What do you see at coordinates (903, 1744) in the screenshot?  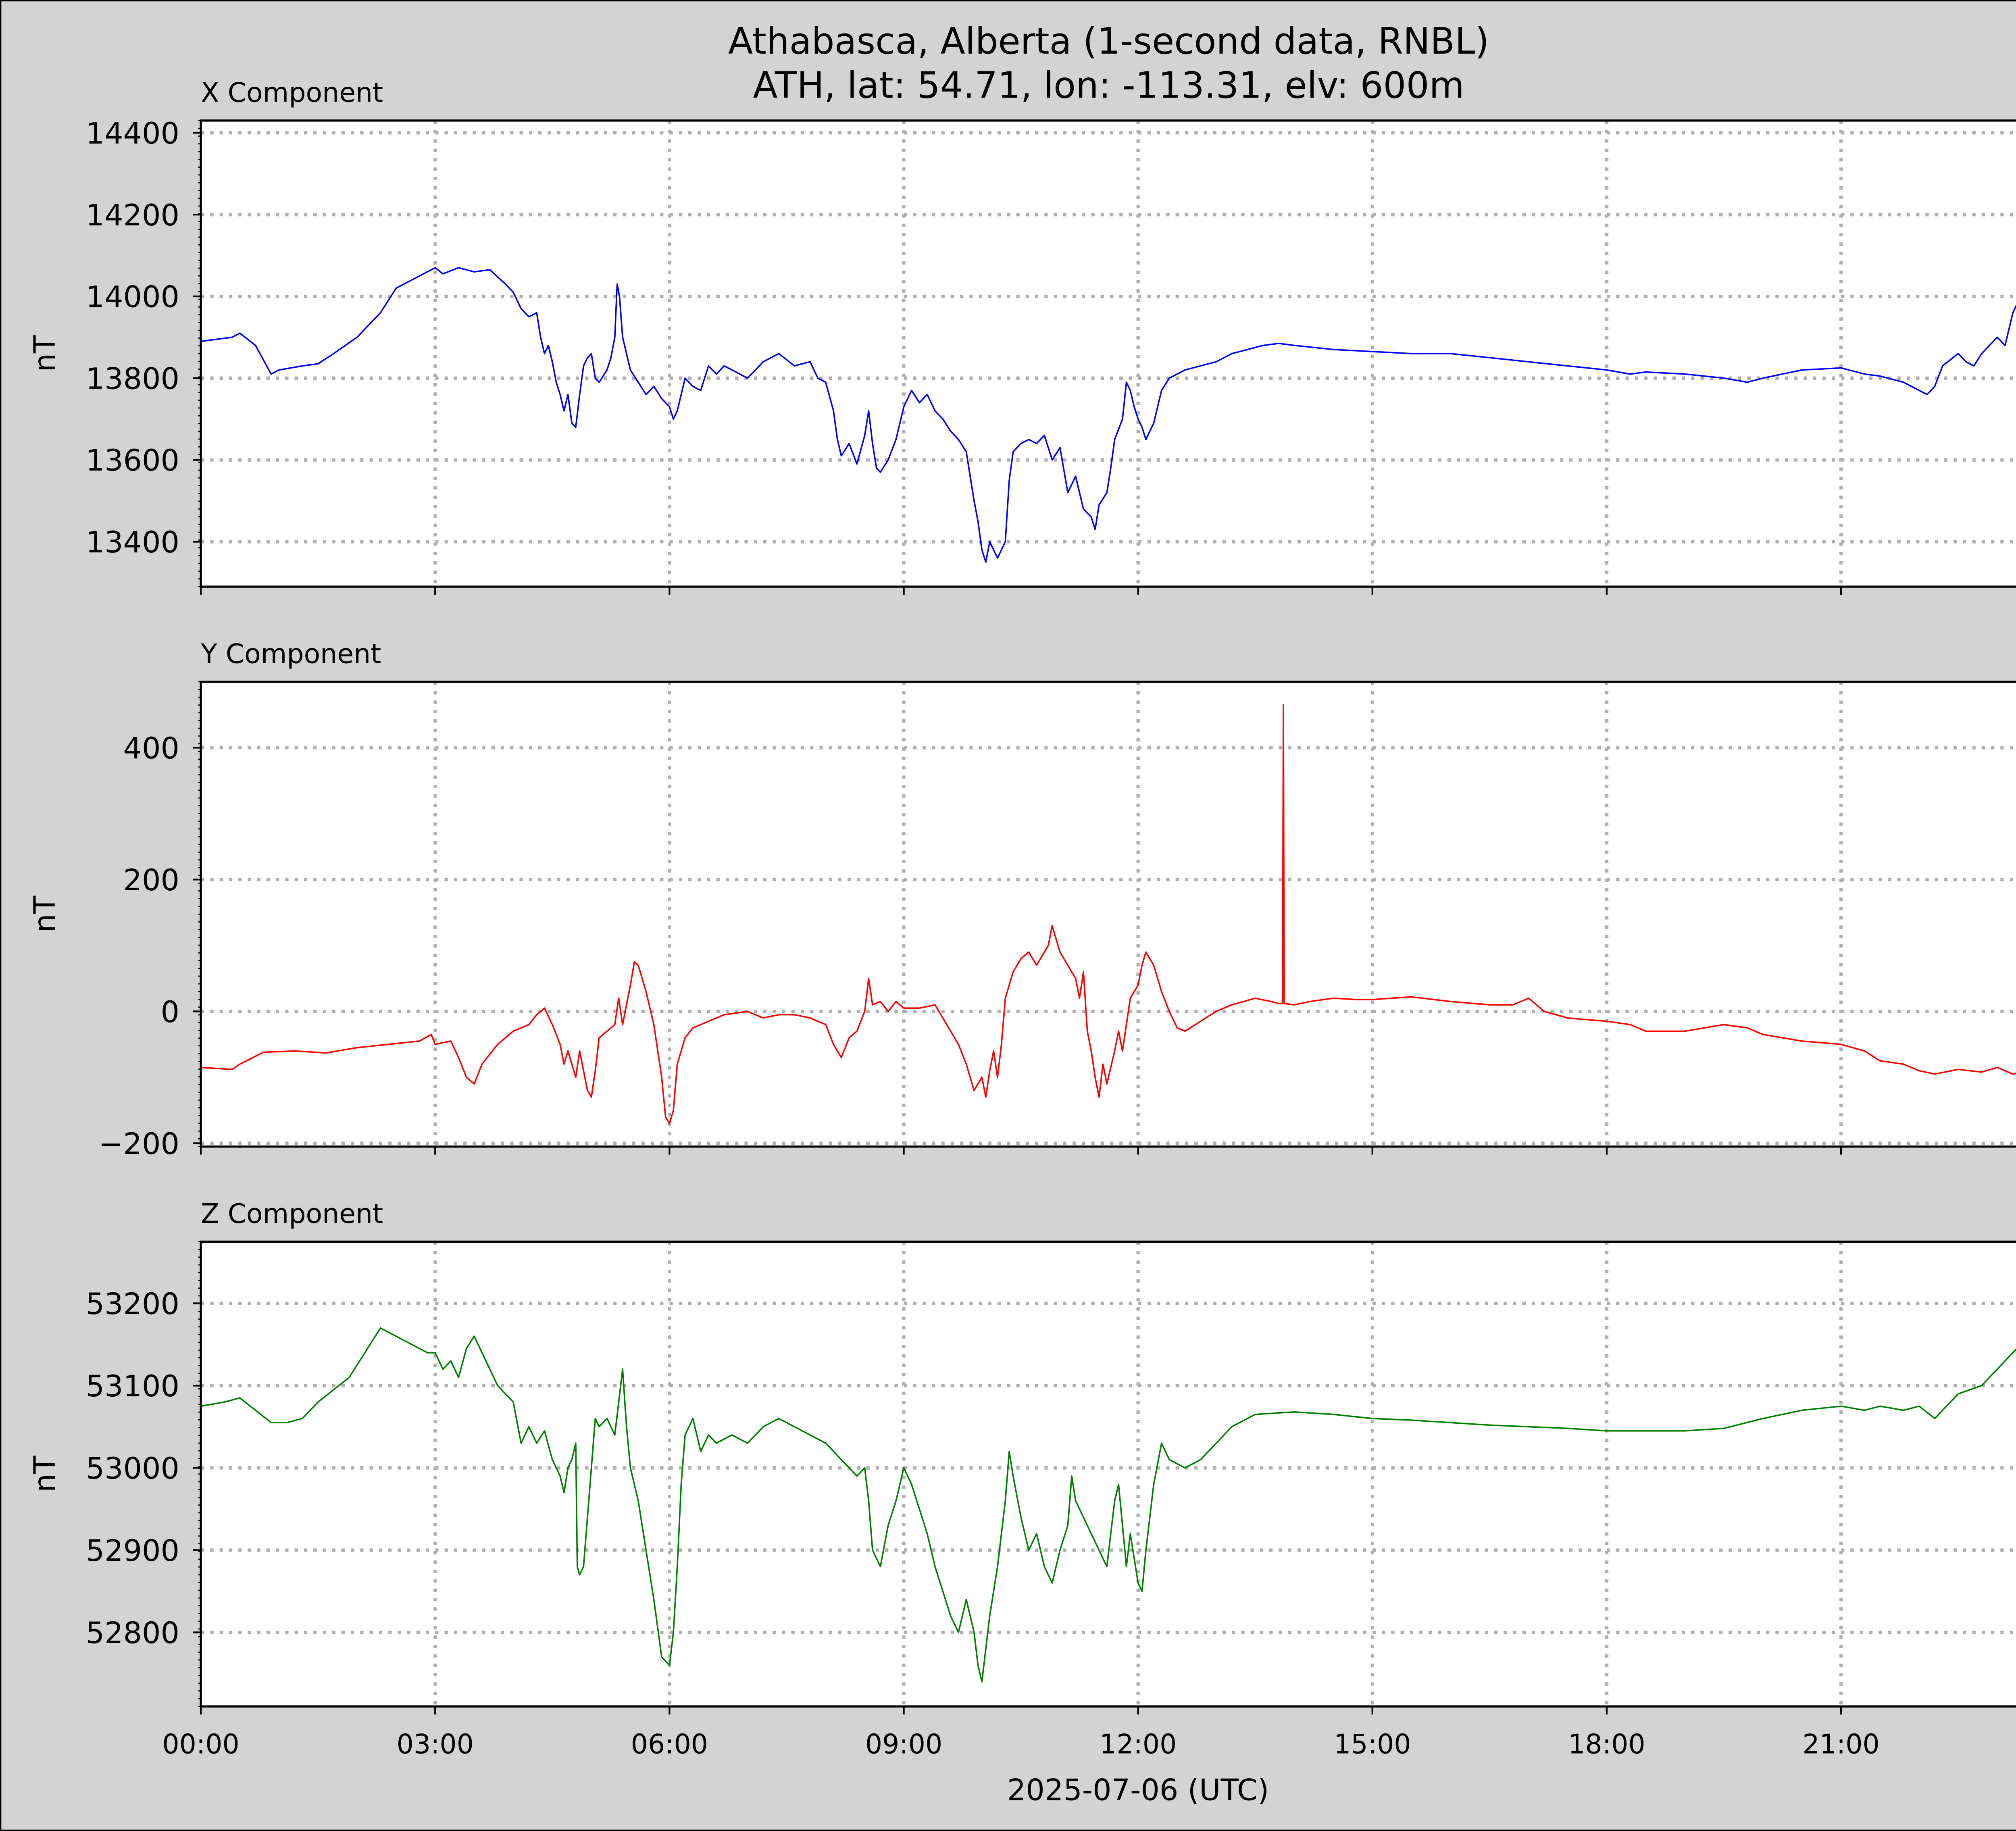 I see `x-tick-label: 09:00` at bounding box center [903, 1744].